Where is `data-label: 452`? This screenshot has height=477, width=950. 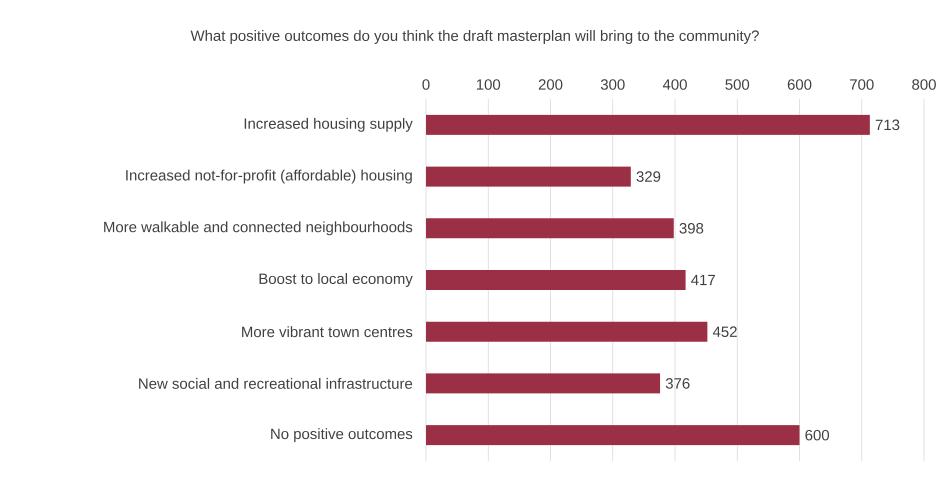 data-label: 452 is located at coordinates (724, 331).